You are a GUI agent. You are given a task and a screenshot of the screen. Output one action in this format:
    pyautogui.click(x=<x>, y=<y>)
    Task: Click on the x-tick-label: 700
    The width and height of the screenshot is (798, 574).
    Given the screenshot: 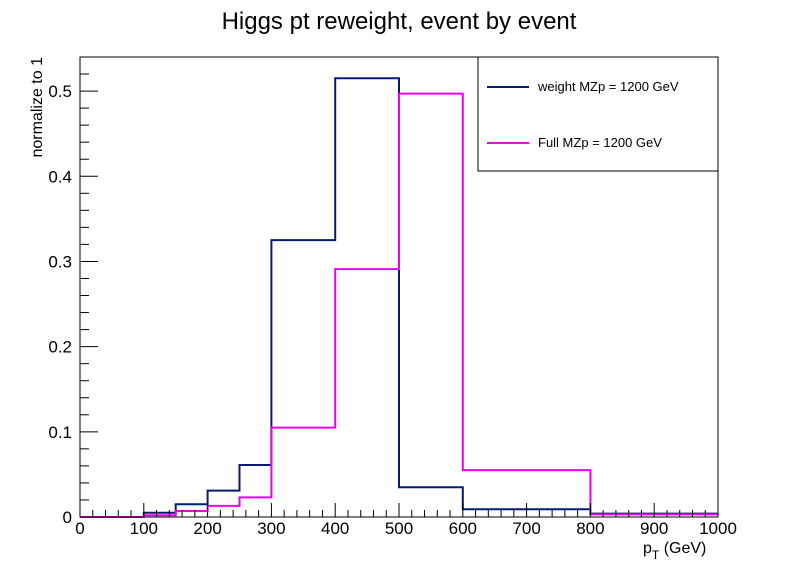 What is the action you would take?
    pyautogui.click(x=526, y=528)
    